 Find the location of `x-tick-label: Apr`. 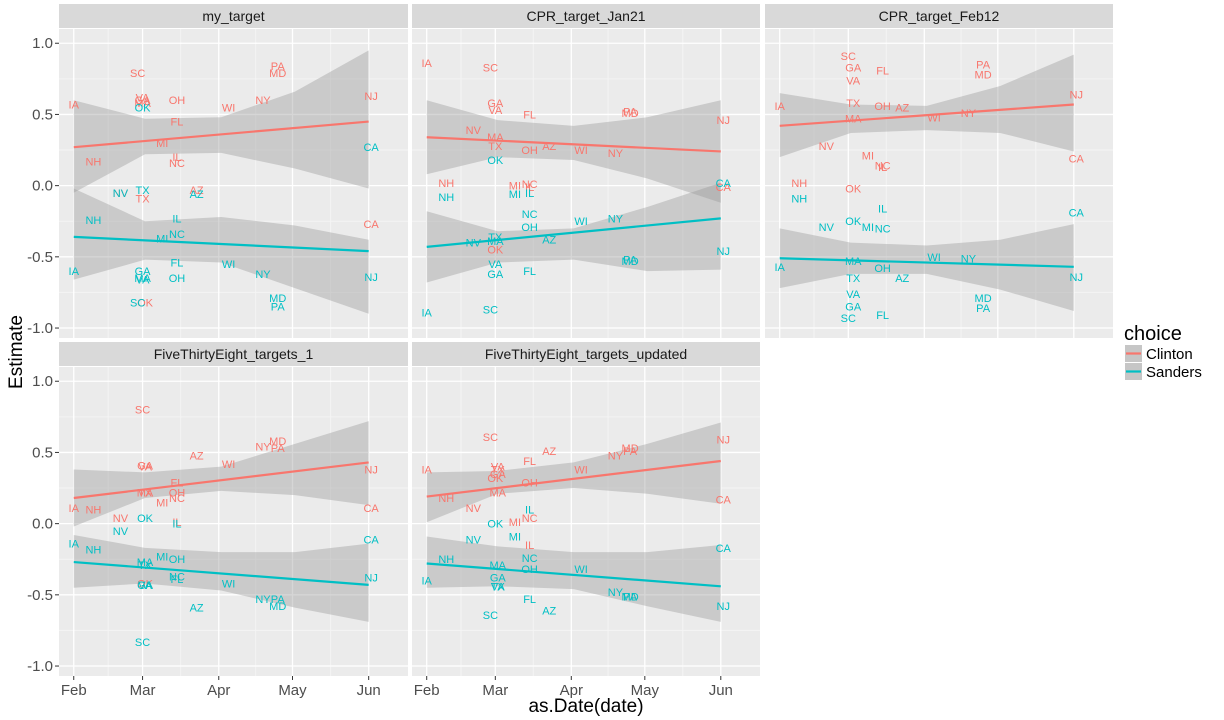

x-tick-label: Apr is located at coordinates (218, 690).